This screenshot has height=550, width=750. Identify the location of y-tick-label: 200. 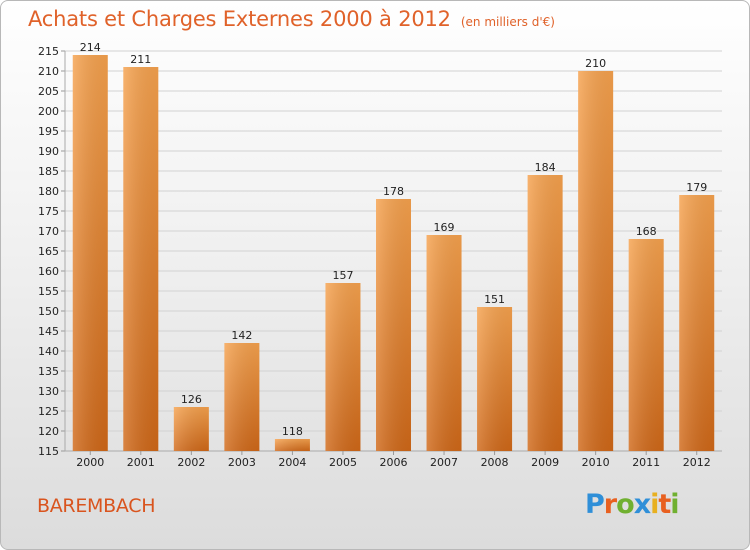
(48, 111).